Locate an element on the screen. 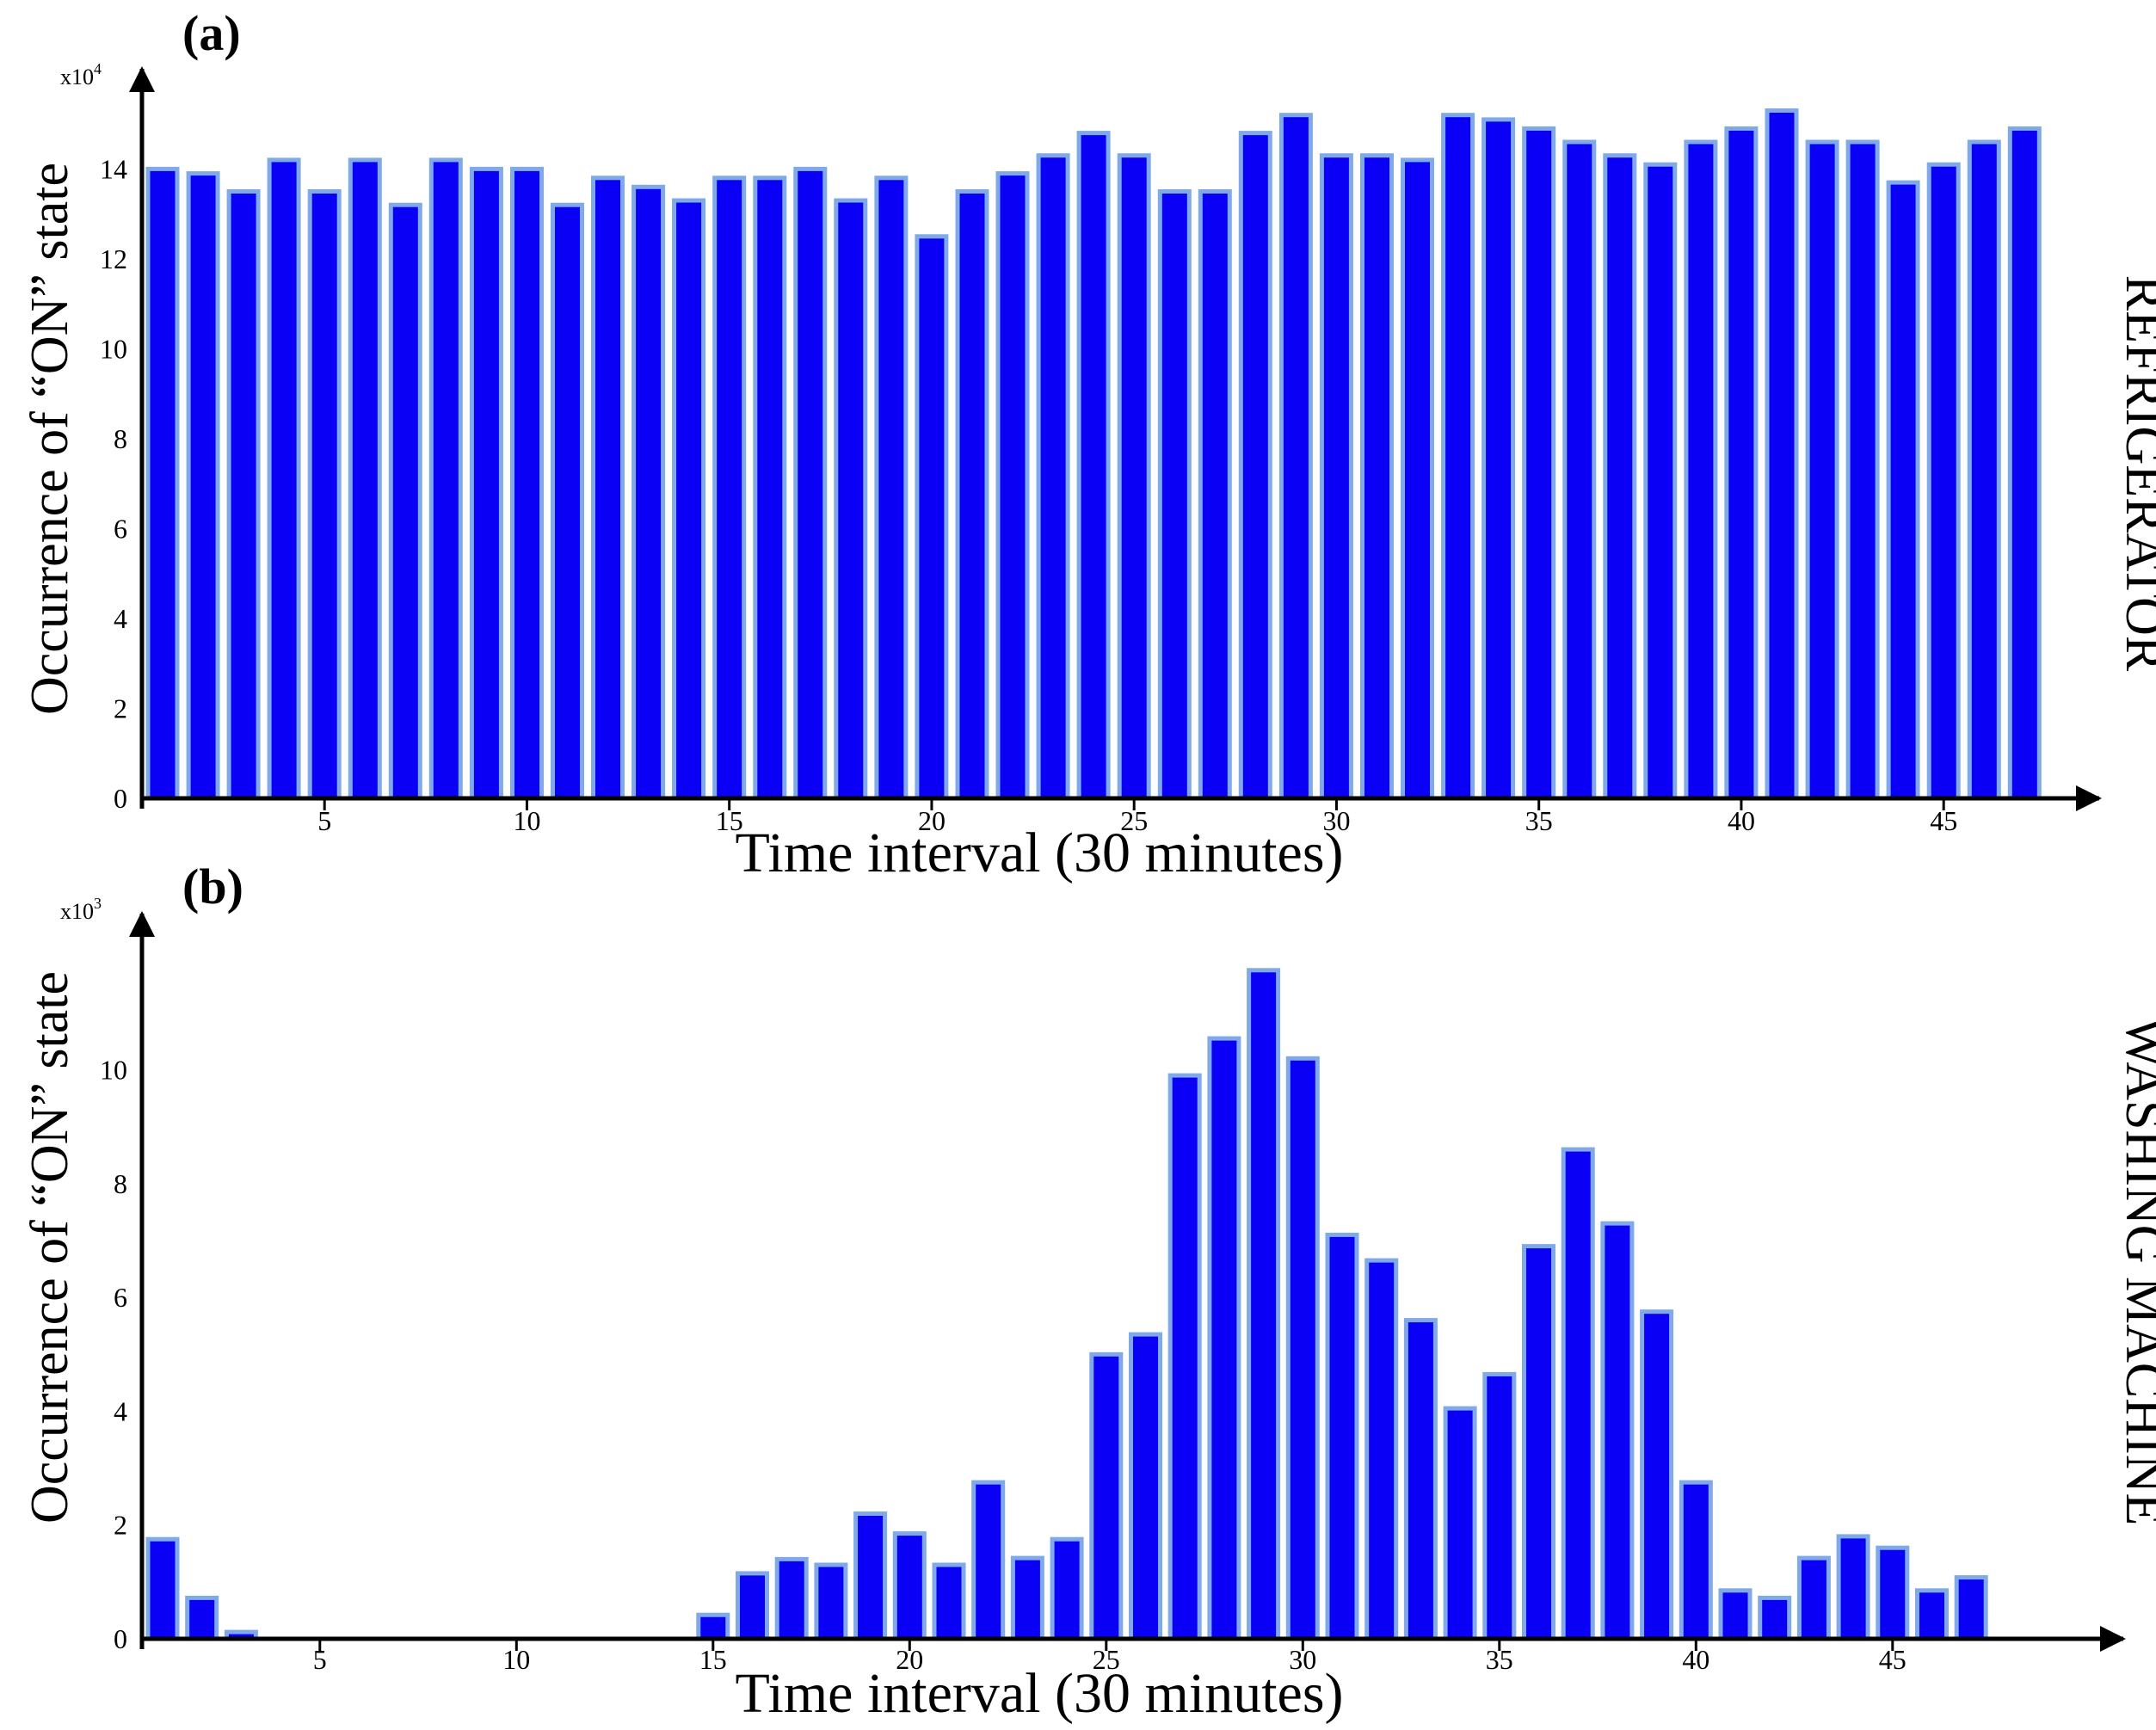 Image resolution: width=2156 pixels, height=1730 pixels. appliance-title: REFRIGERATOR is located at coordinates (2135, 473).